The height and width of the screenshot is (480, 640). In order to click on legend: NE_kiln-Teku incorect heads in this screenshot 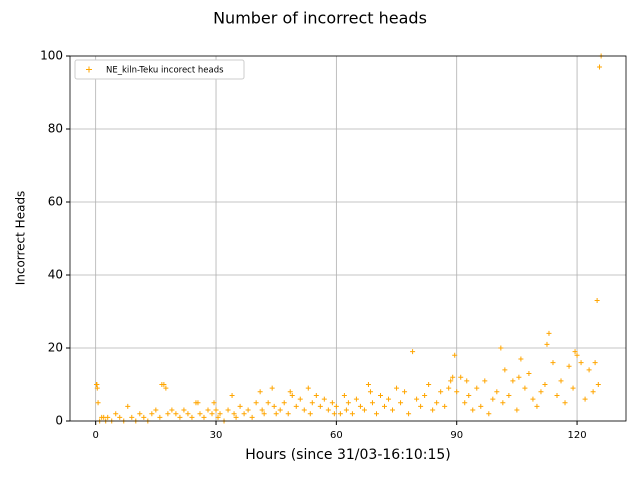, I will do `click(159, 69)`.